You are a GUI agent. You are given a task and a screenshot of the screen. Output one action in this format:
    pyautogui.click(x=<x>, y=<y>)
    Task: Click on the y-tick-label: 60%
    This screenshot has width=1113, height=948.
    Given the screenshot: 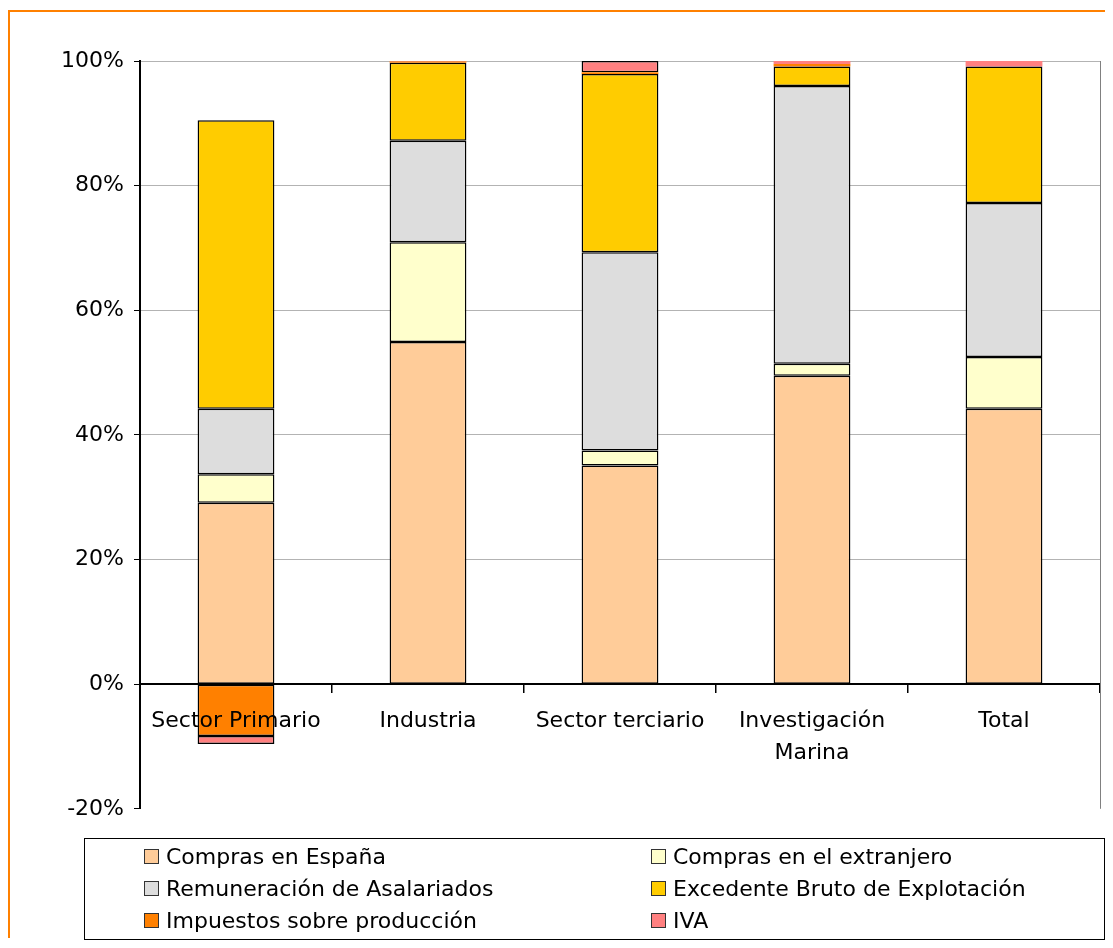 What is the action you would take?
    pyautogui.click(x=99, y=308)
    